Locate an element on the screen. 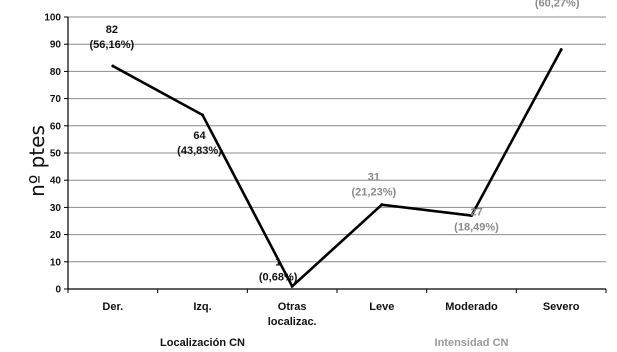 This screenshot has width=617, height=352. y-tick-label: 100 is located at coordinates (52, 18).